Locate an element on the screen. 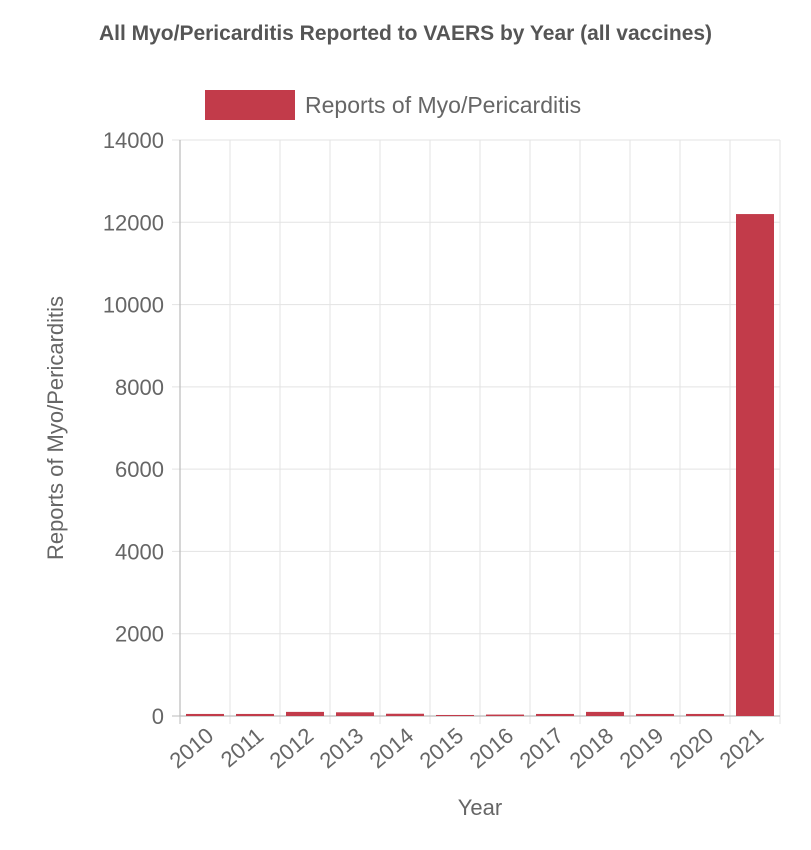 The width and height of the screenshot is (811, 850). legend-swatch is located at coordinates (250, 105).